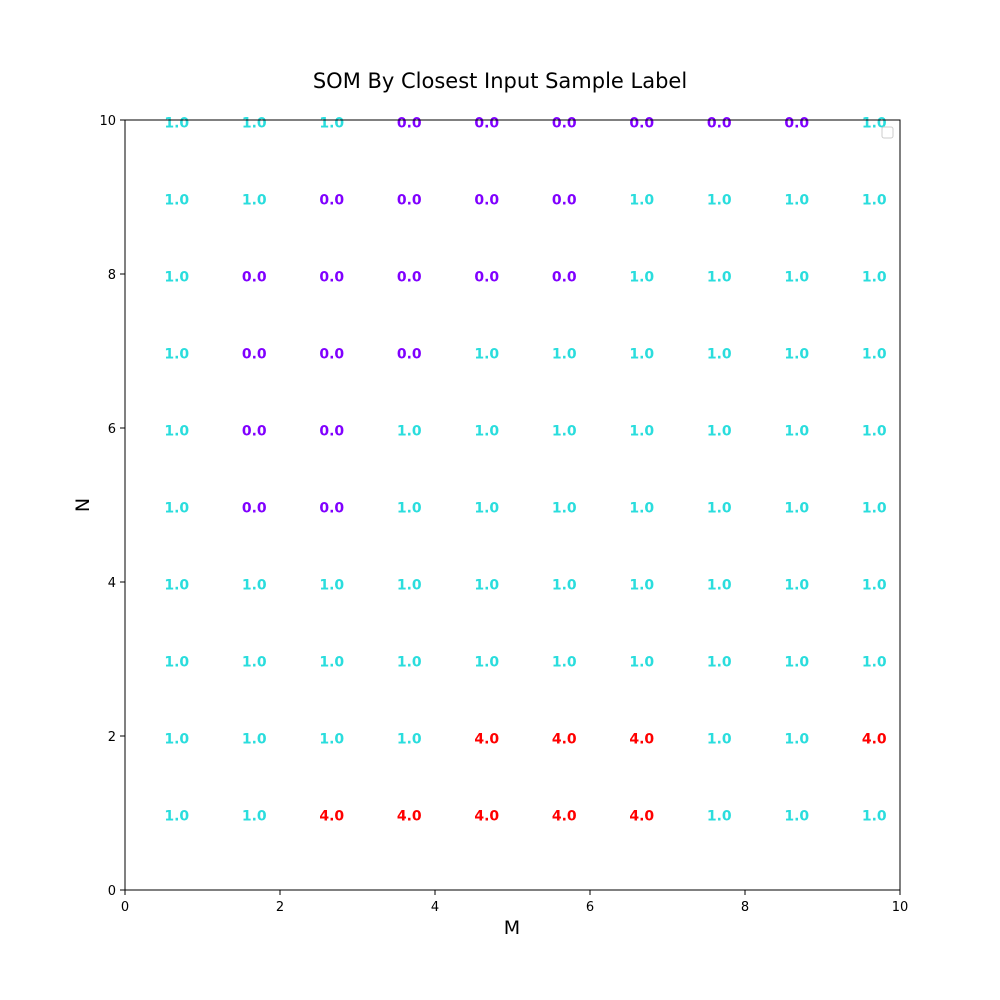 This screenshot has height=1000, width=1000. I want to click on y-axis: 0 2 4 6 8 10, so click(112, 506).